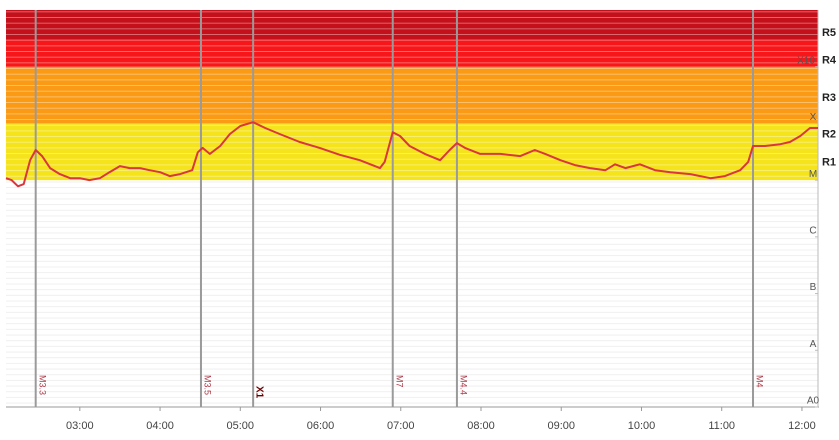 The height and width of the screenshot is (440, 839). I want to click on flare-label: M4, so click(760, 381).